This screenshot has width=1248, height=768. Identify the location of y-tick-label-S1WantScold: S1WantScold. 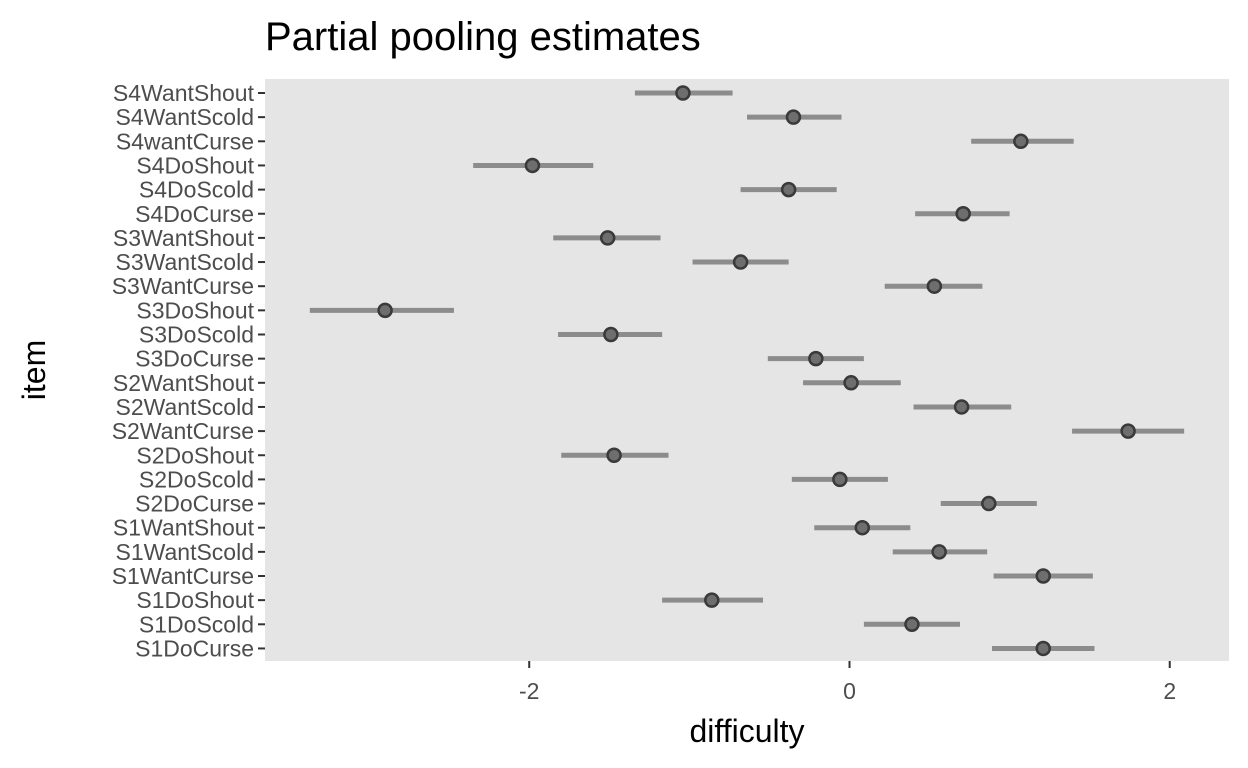
(185, 552).